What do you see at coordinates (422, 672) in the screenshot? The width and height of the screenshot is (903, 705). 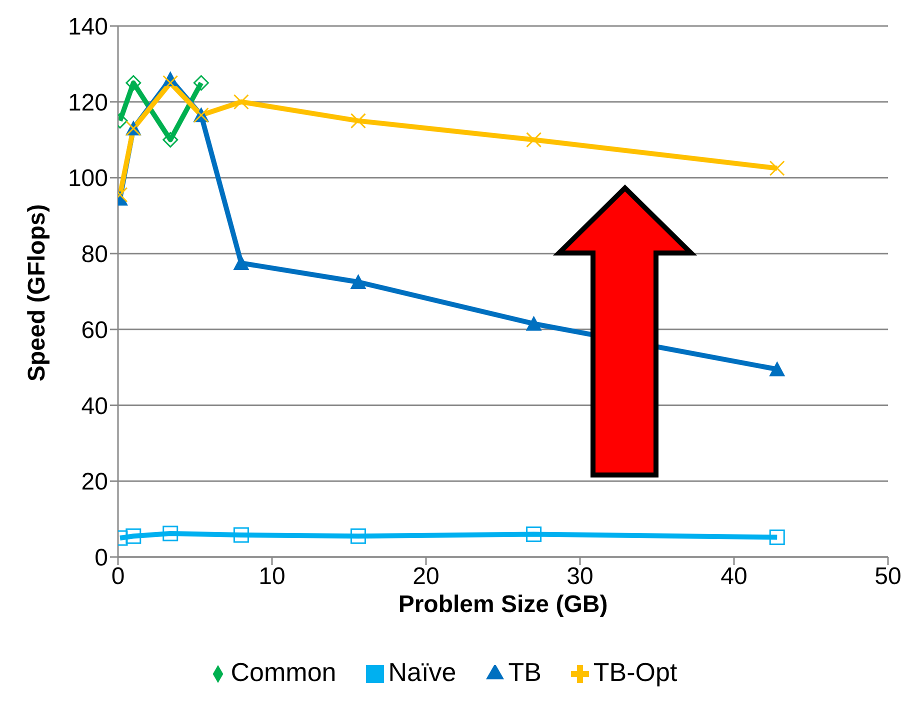 I see `legend-label: Naïve` at bounding box center [422, 672].